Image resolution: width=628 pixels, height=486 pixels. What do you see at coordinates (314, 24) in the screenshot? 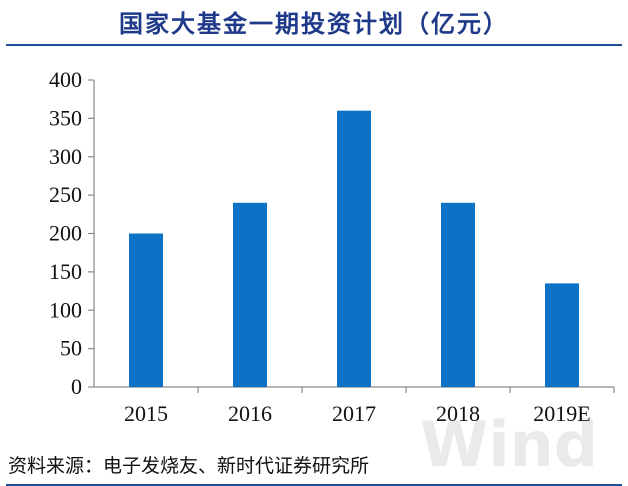
I see `chart-title: 国家大基金一期投资计划（亿元）` at bounding box center [314, 24].